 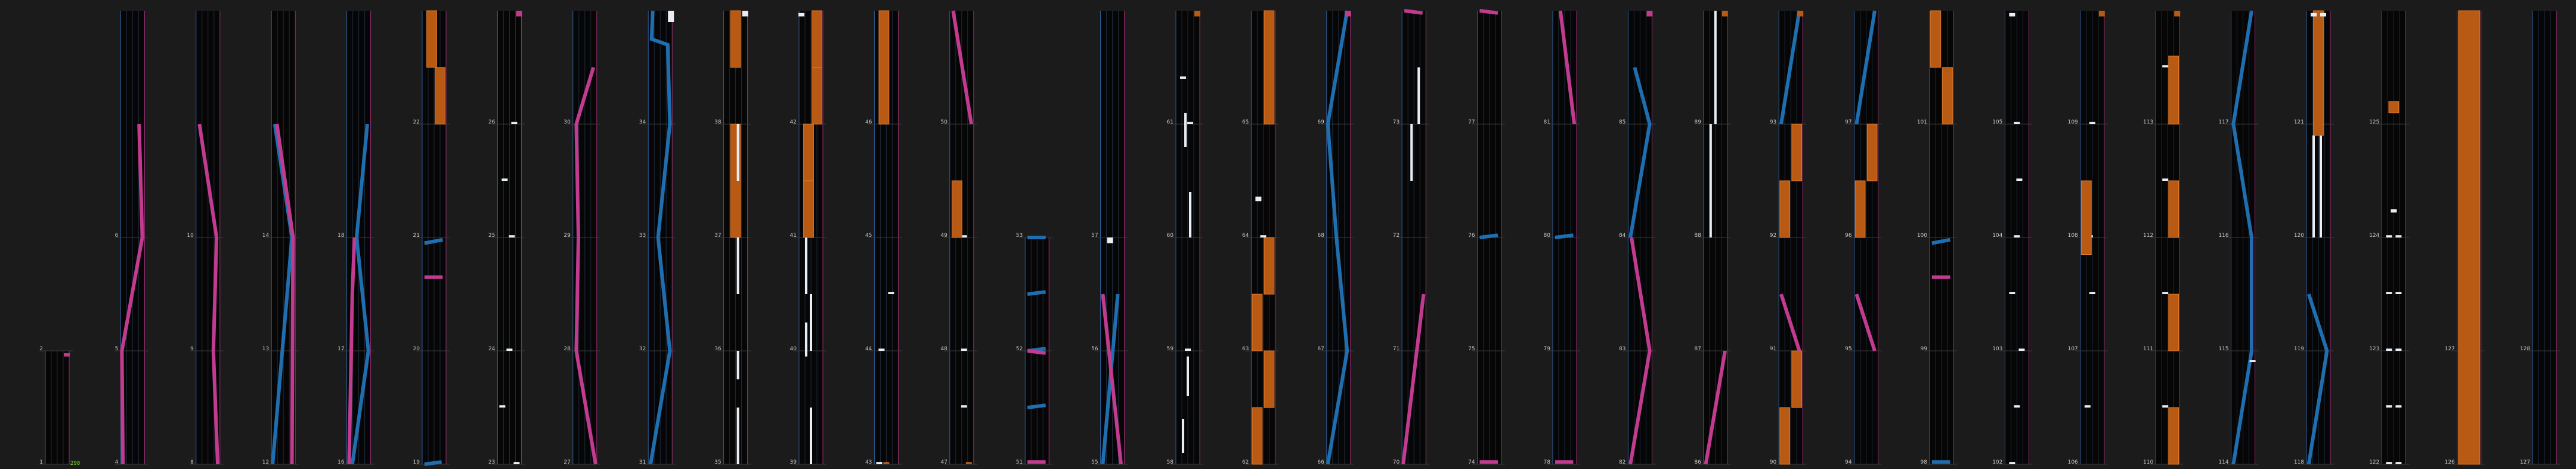 I want to click on measure-number-label: 122, so click(x=2374, y=462).